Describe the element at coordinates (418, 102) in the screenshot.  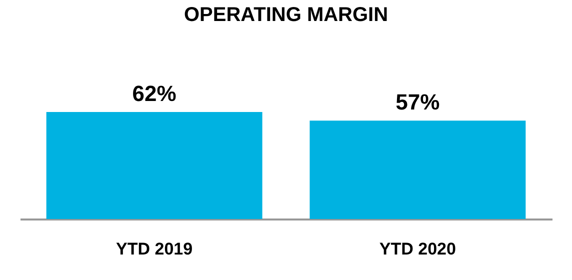
I see `data-label: 57%` at that location.